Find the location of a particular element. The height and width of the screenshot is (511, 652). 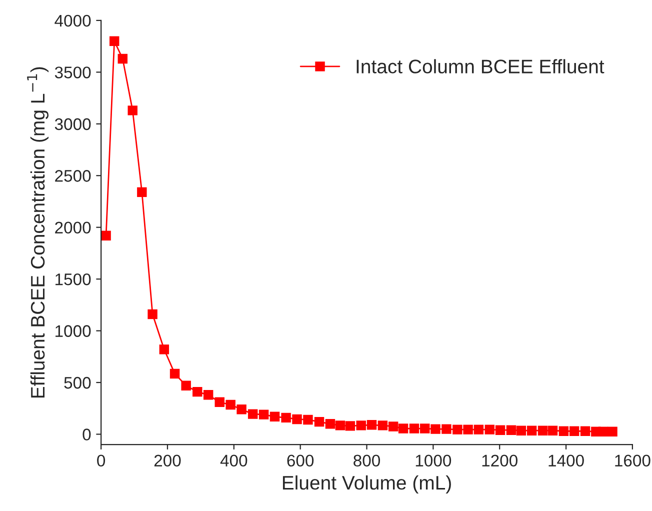

y-tick-label: 0 is located at coordinates (86, 434).